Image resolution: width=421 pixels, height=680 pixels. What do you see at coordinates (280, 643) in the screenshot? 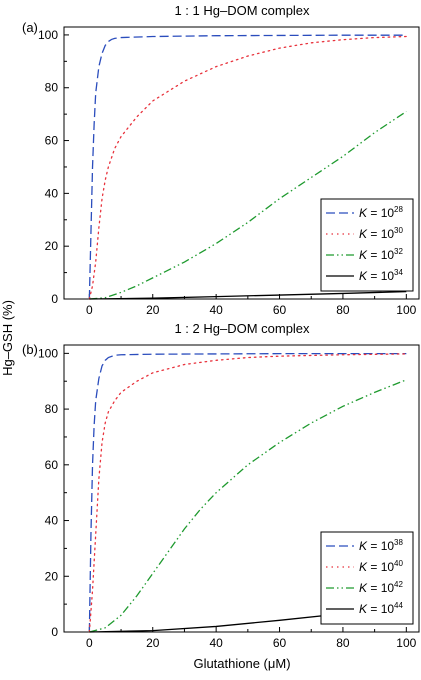
I see `panel-b-x-tick-label: 60` at bounding box center [280, 643].